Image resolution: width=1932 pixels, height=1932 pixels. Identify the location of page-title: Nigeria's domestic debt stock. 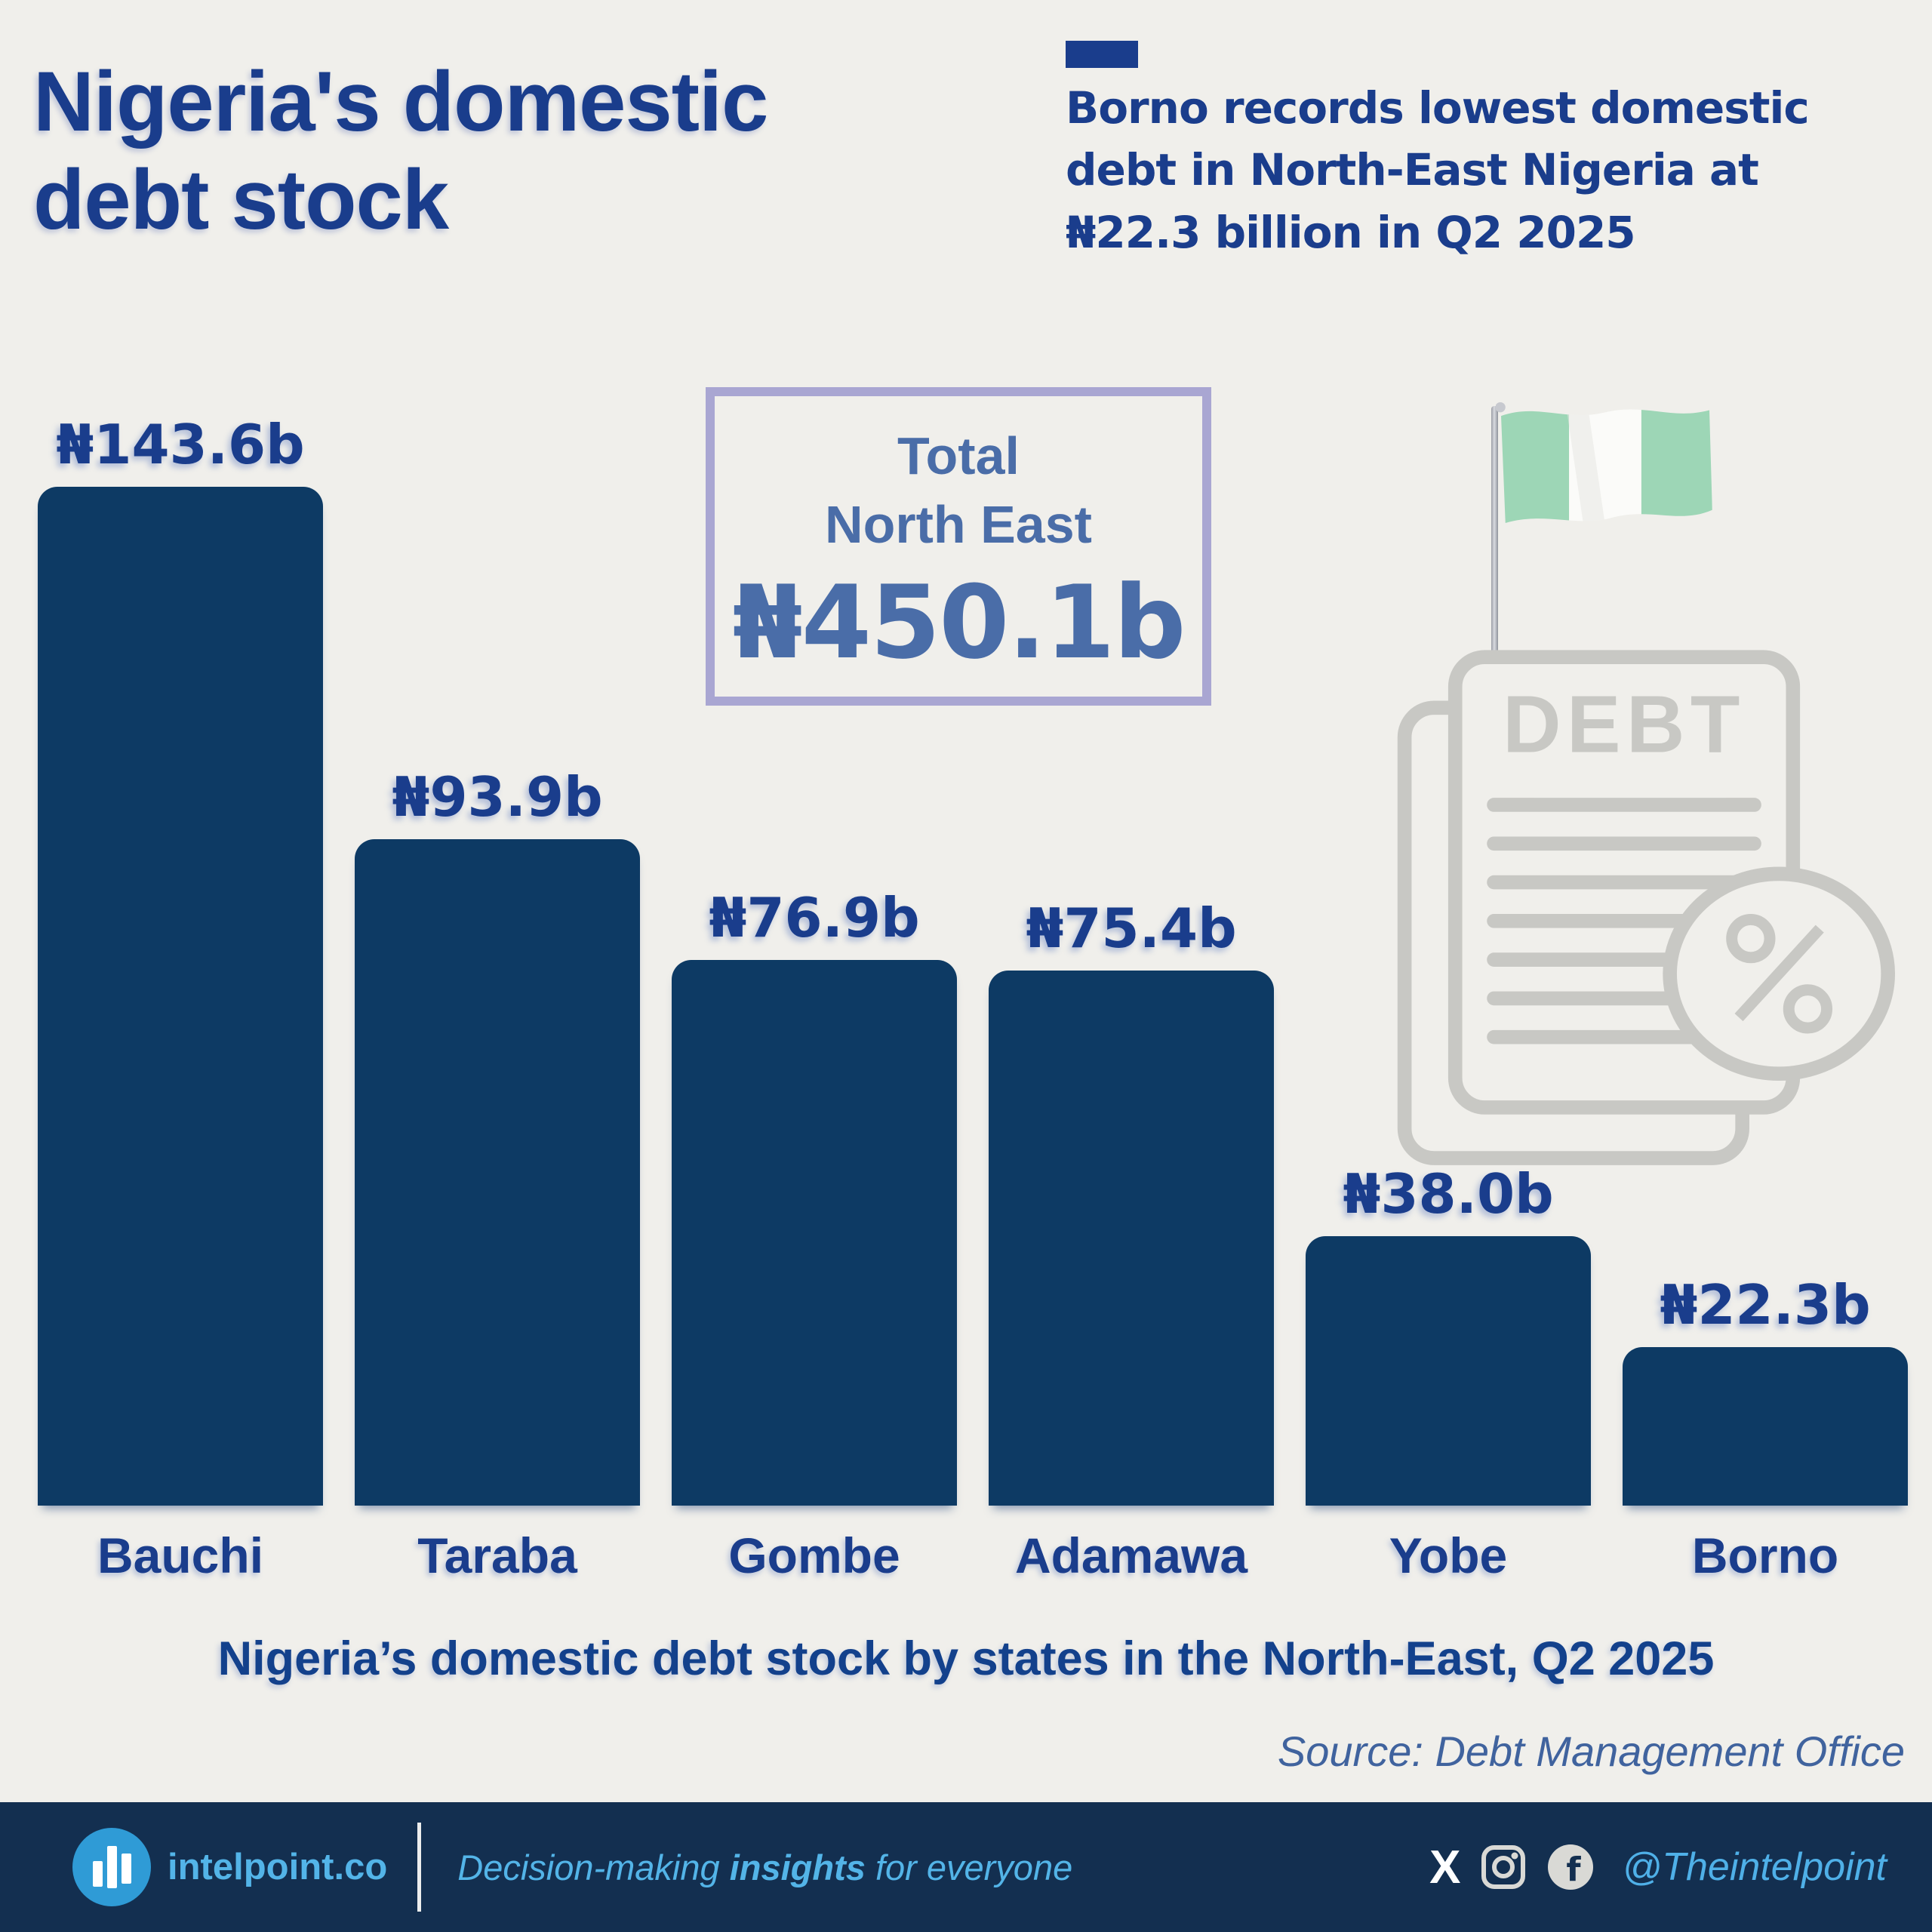
(400, 150).